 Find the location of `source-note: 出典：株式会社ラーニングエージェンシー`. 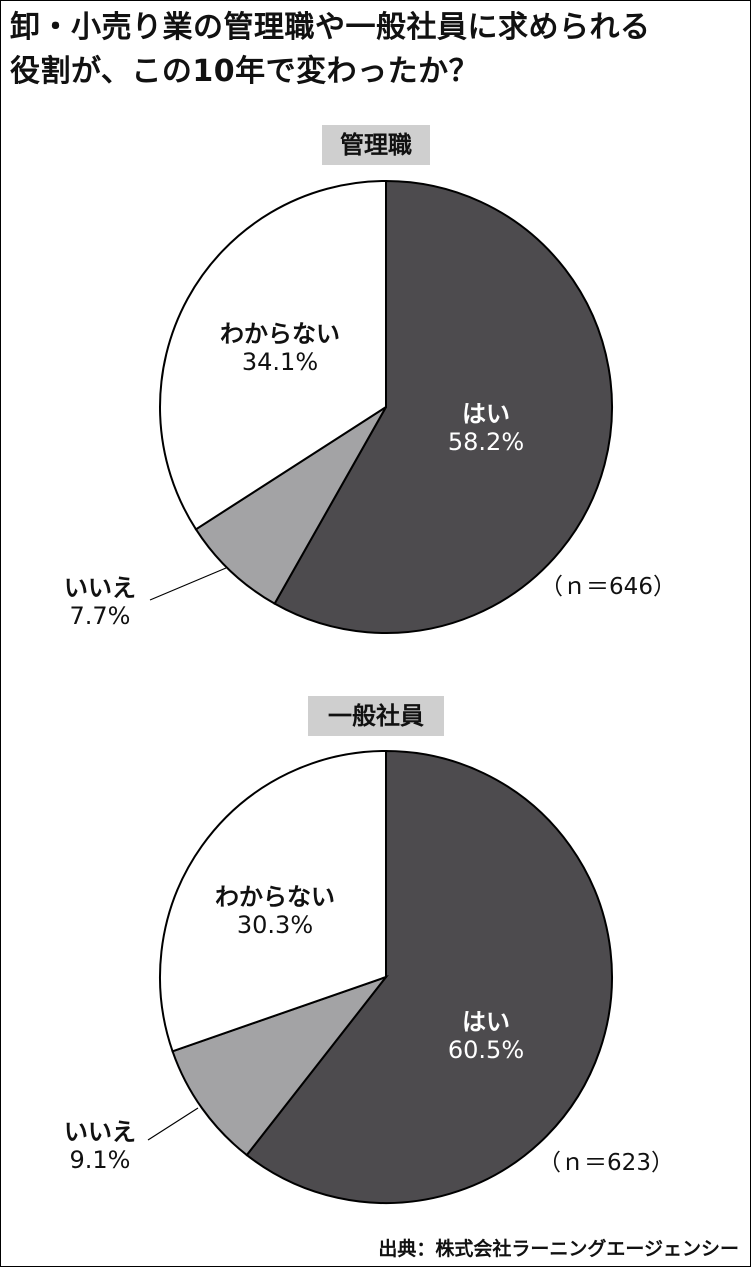

source-note: 出典：株式会社ラーニングエージェンシー is located at coordinates (558, 1249).